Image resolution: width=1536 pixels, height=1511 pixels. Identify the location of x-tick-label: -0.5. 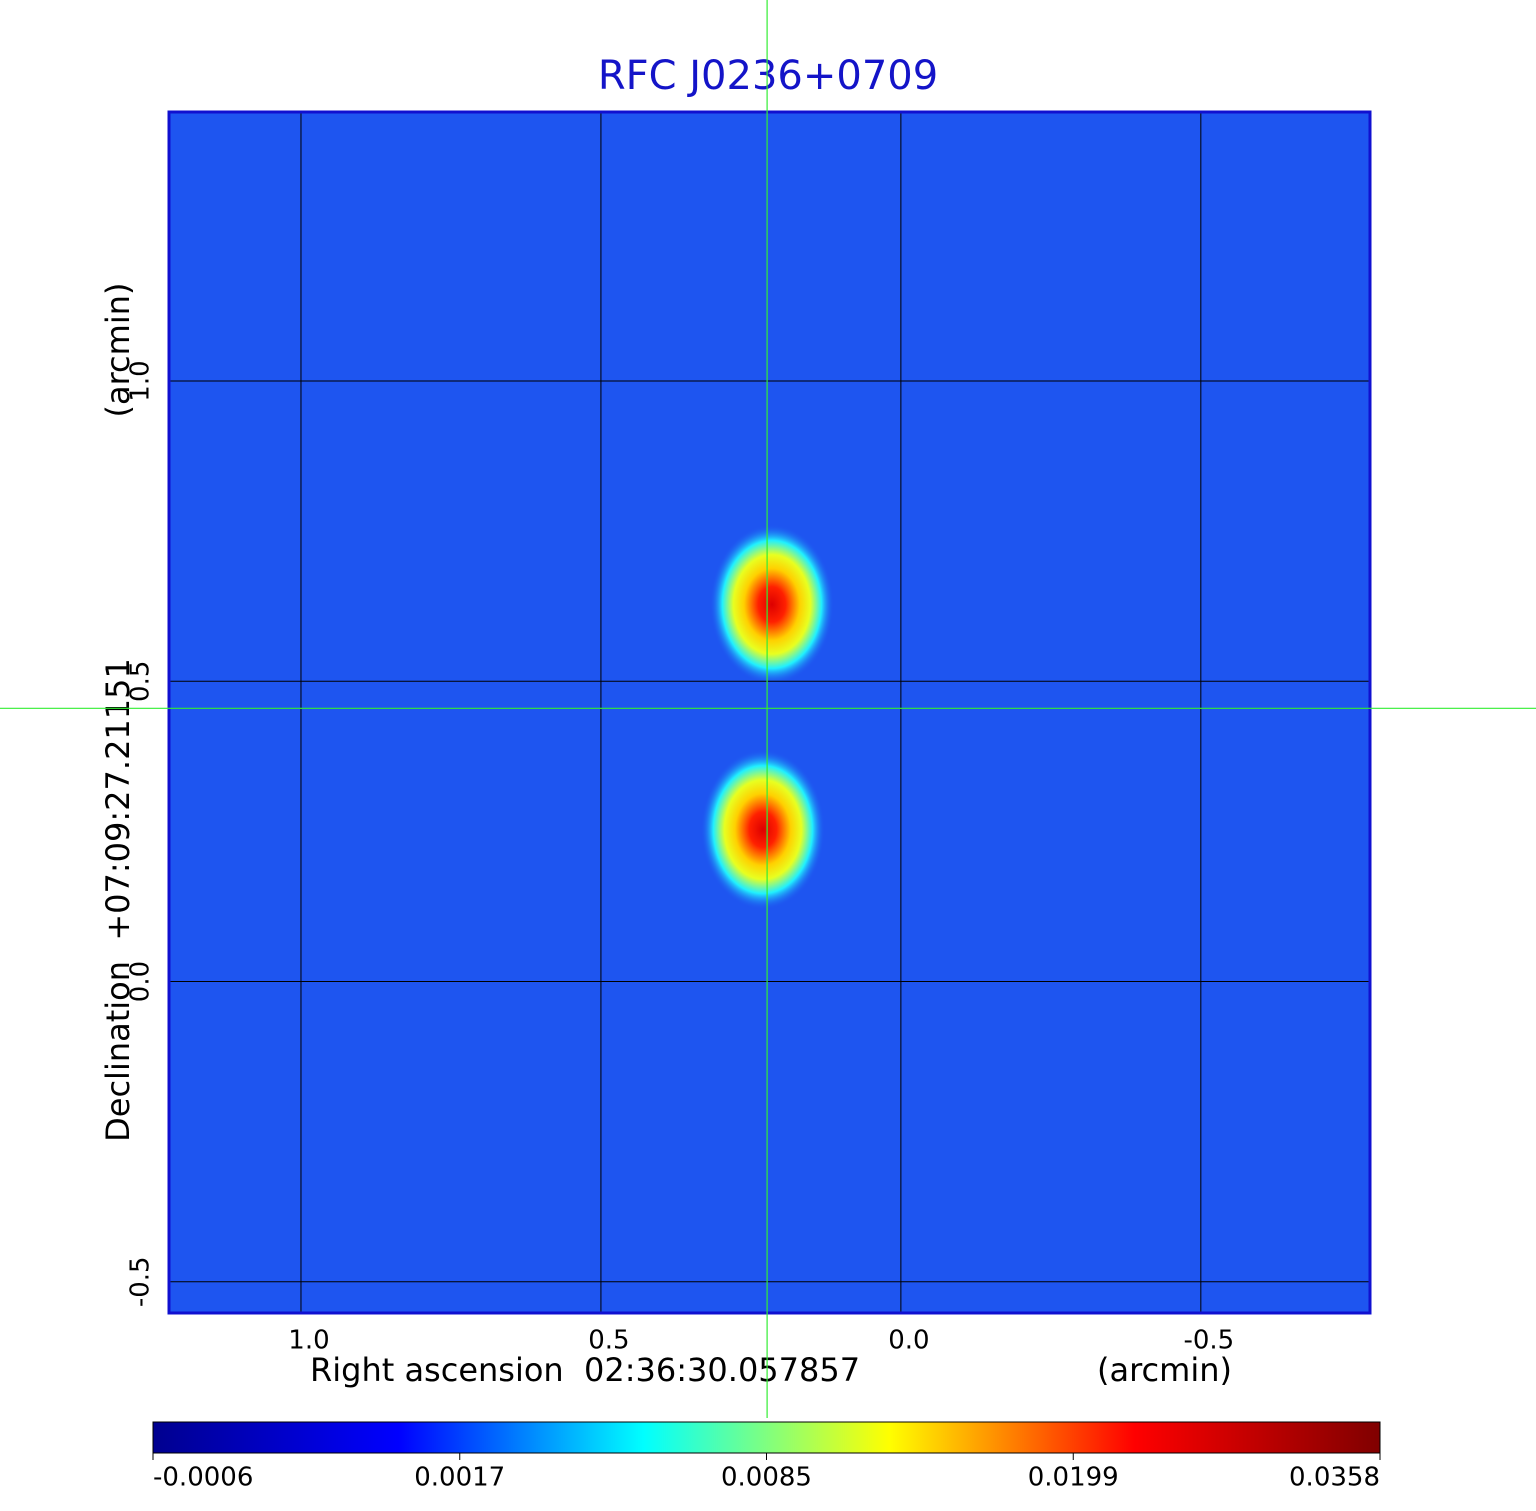
(1208, 1341).